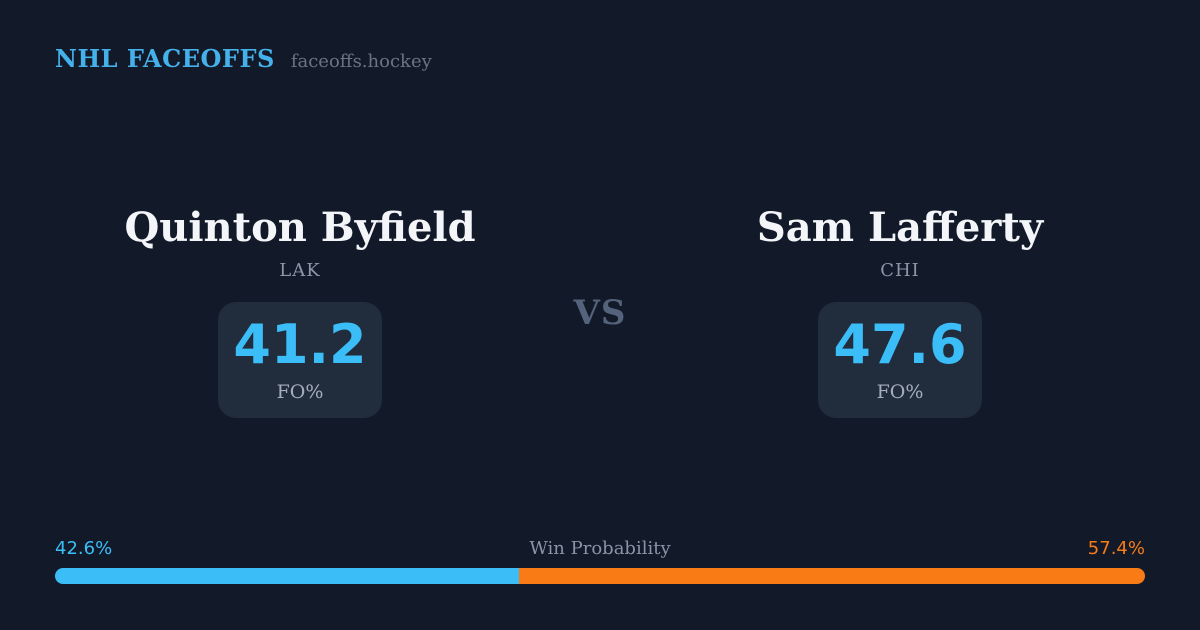 This screenshot has height=630, width=1200. Describe the element at coordinates (1116, 548) in the screenshot. I see `win-probability-right-pct: 57.4%` at that location.